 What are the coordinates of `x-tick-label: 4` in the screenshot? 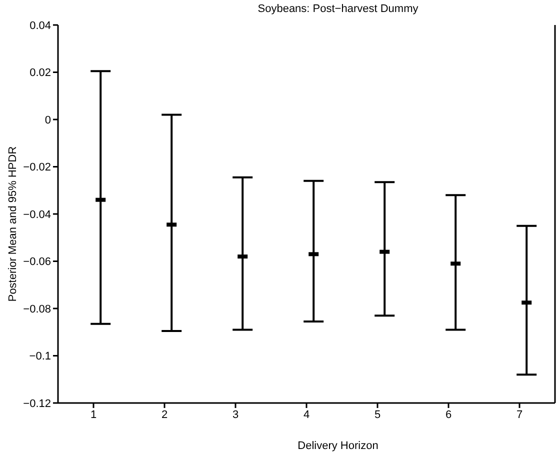 It's located at (306, 414).